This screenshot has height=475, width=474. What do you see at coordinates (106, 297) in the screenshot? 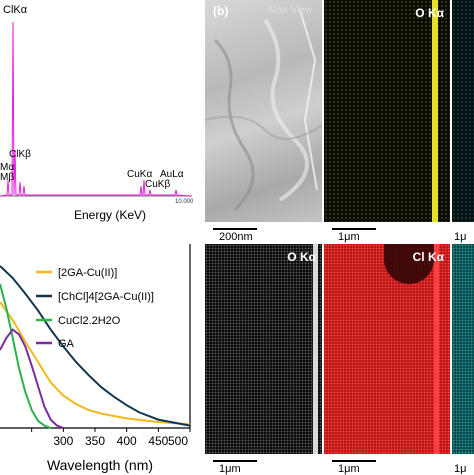
I see `legend-label-1: [ChCl]4[2GA-Cu(II)]` at bounding box center [106, 297].